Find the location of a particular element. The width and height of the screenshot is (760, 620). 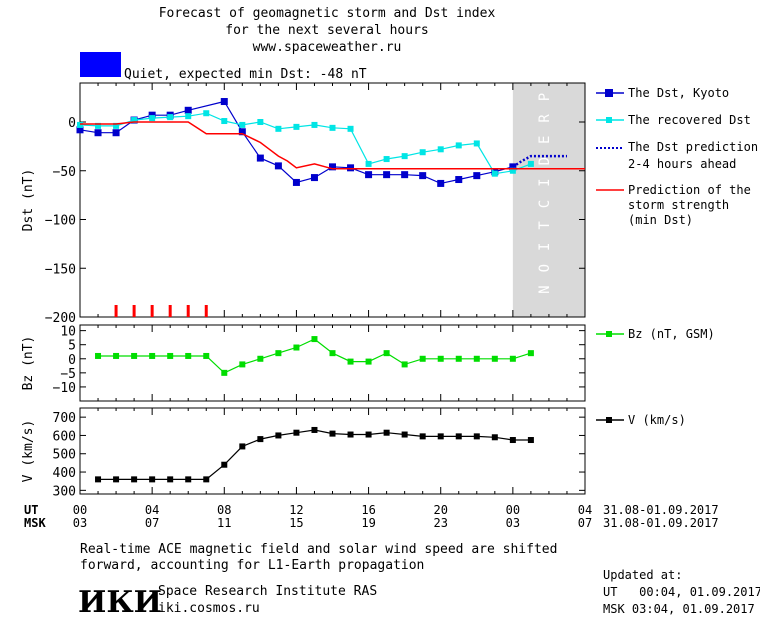

prediction-label-letter: T is located at coordinates (545, 225).